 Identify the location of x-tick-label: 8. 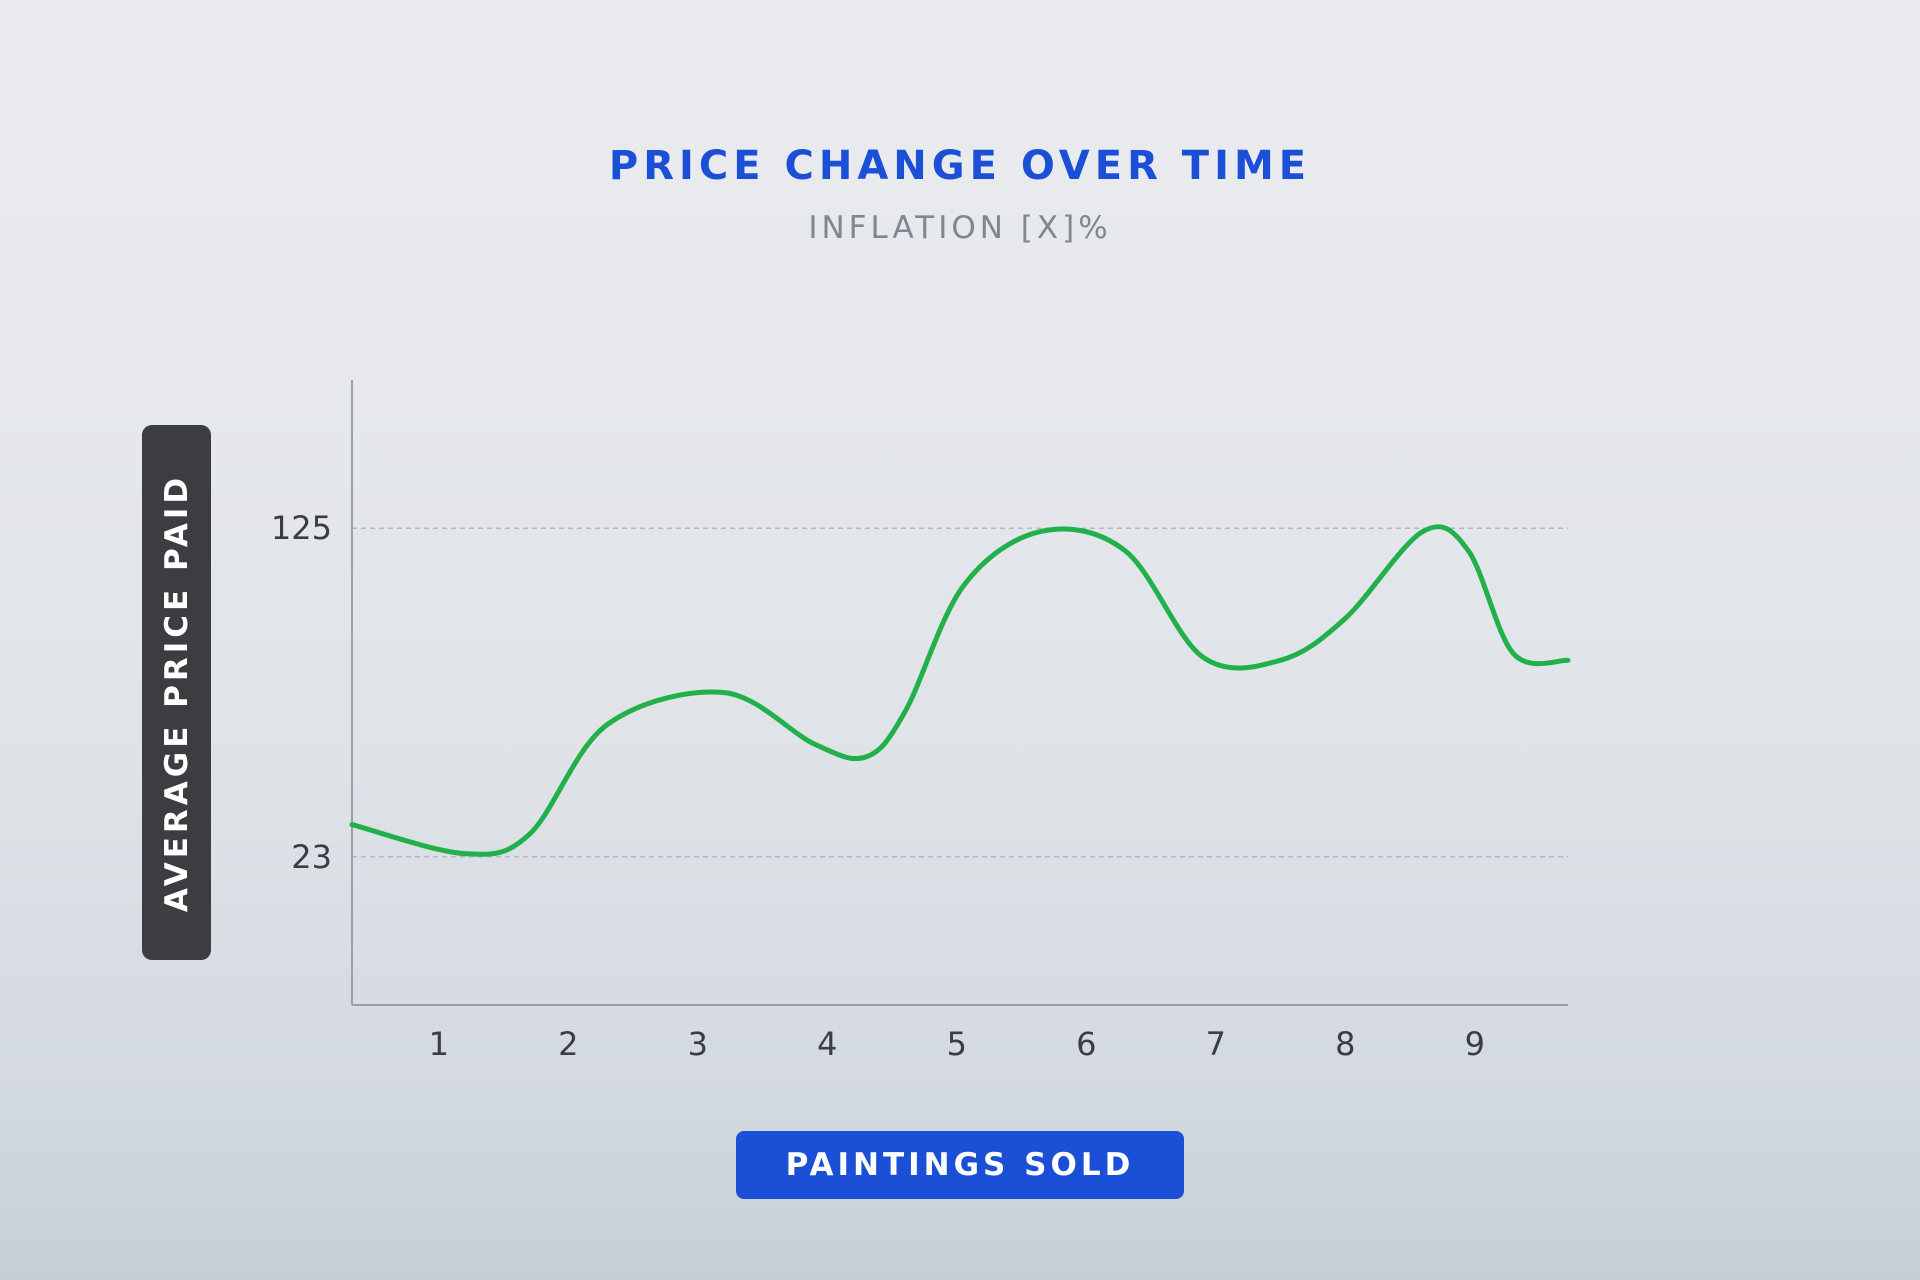
(1345, 1044).